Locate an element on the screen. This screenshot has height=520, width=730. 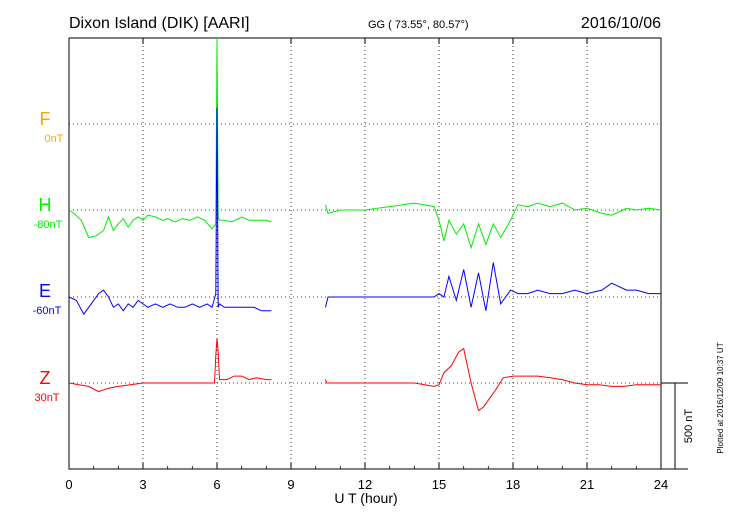
x-tick-labels: 0 3 6 9 12 15 18 21 24 is located at coordinates (366, 484).